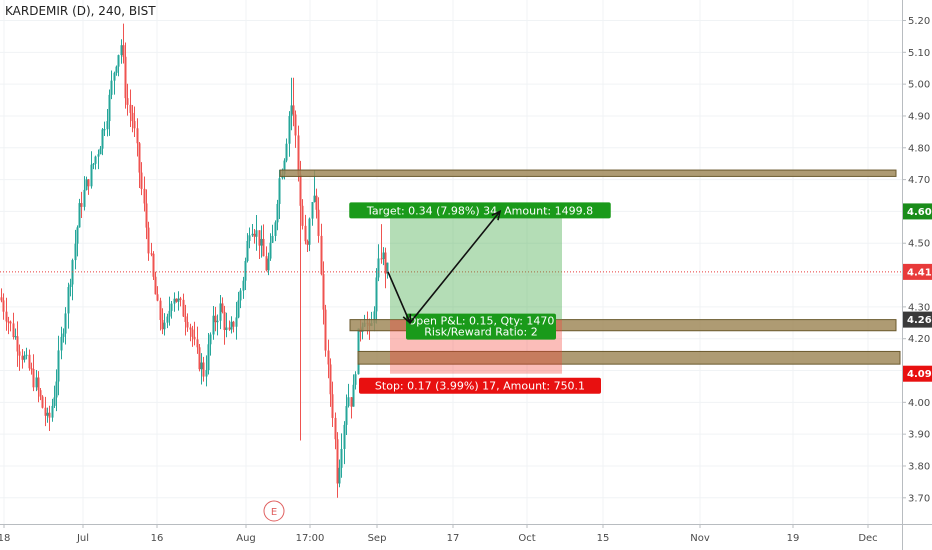 This screenshot has height=550, width=932. What do you see at coordinates (466, 537) in the screenshot?
I see `x-axis-bg` at bounding box center [466, 537].